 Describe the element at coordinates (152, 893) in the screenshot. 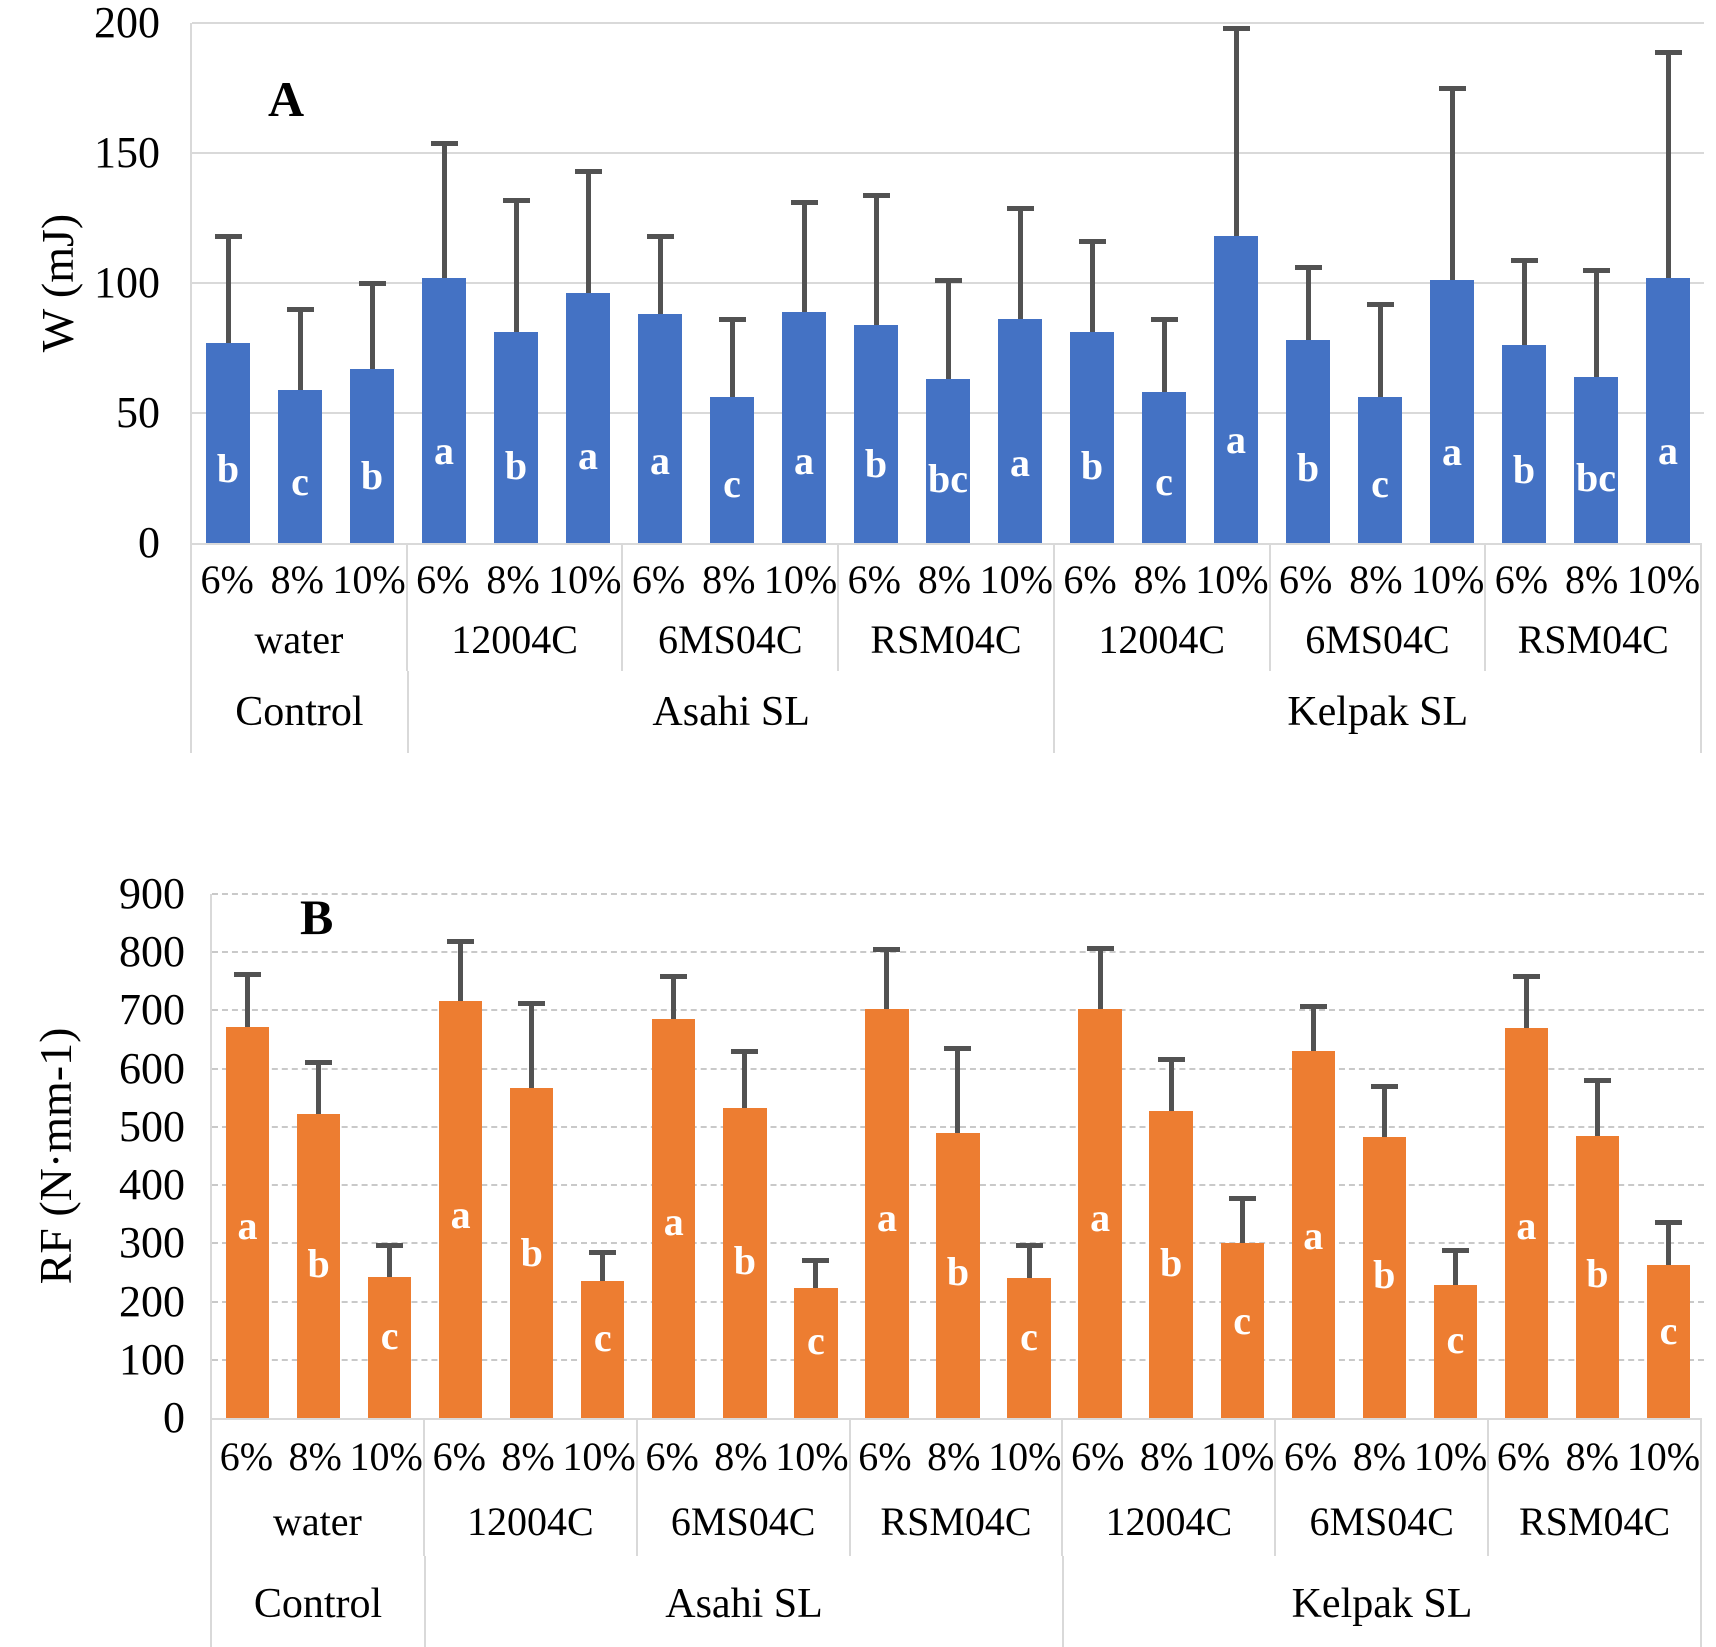

I see `y-tick-label: 900` at that location.